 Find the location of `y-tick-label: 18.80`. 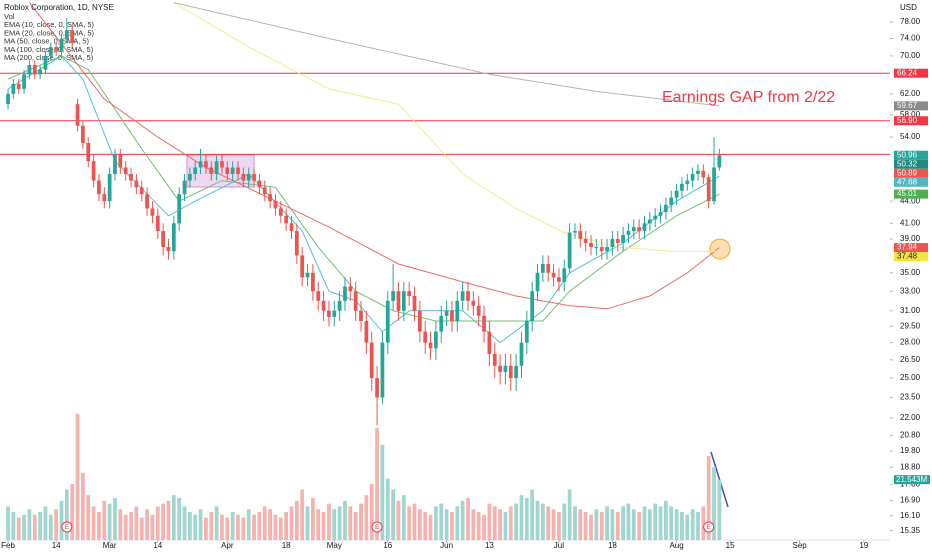

y-tick-label: 18.80 is located at coordinates (910, 466).